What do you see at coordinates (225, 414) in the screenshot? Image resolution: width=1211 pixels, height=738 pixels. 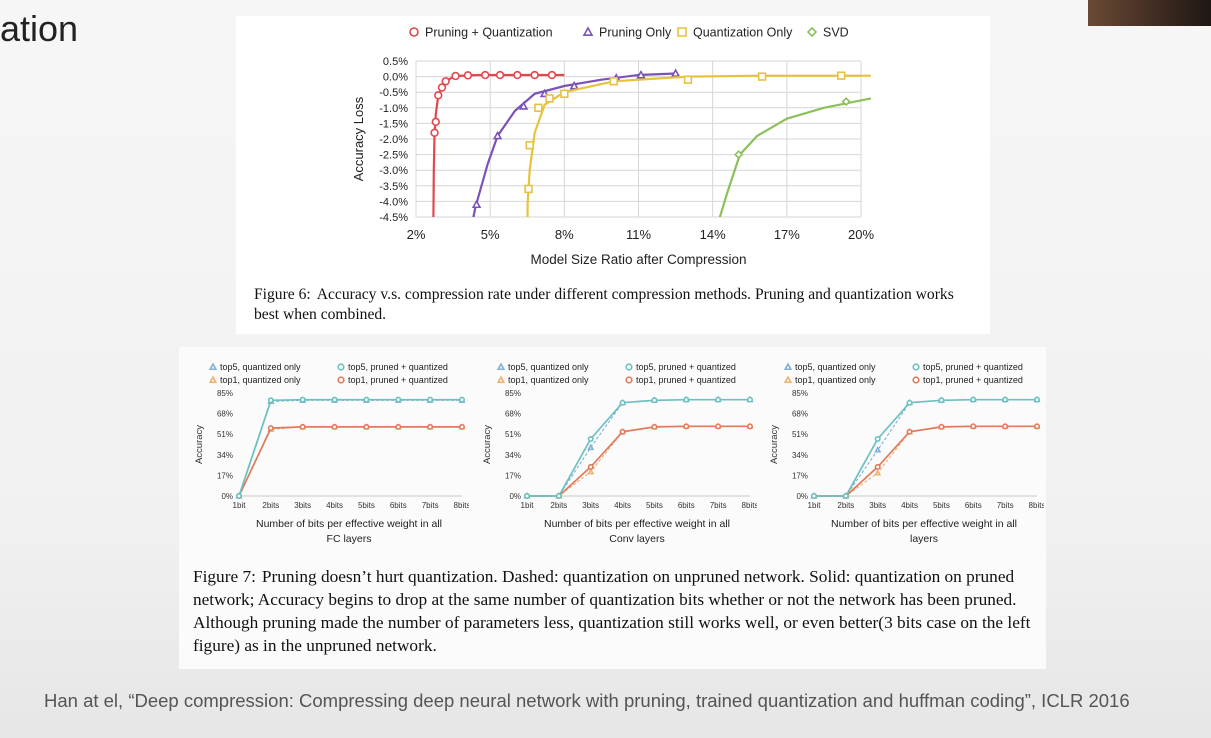 I see `y-tick-label: 68%` at bounding box center [225, 414].